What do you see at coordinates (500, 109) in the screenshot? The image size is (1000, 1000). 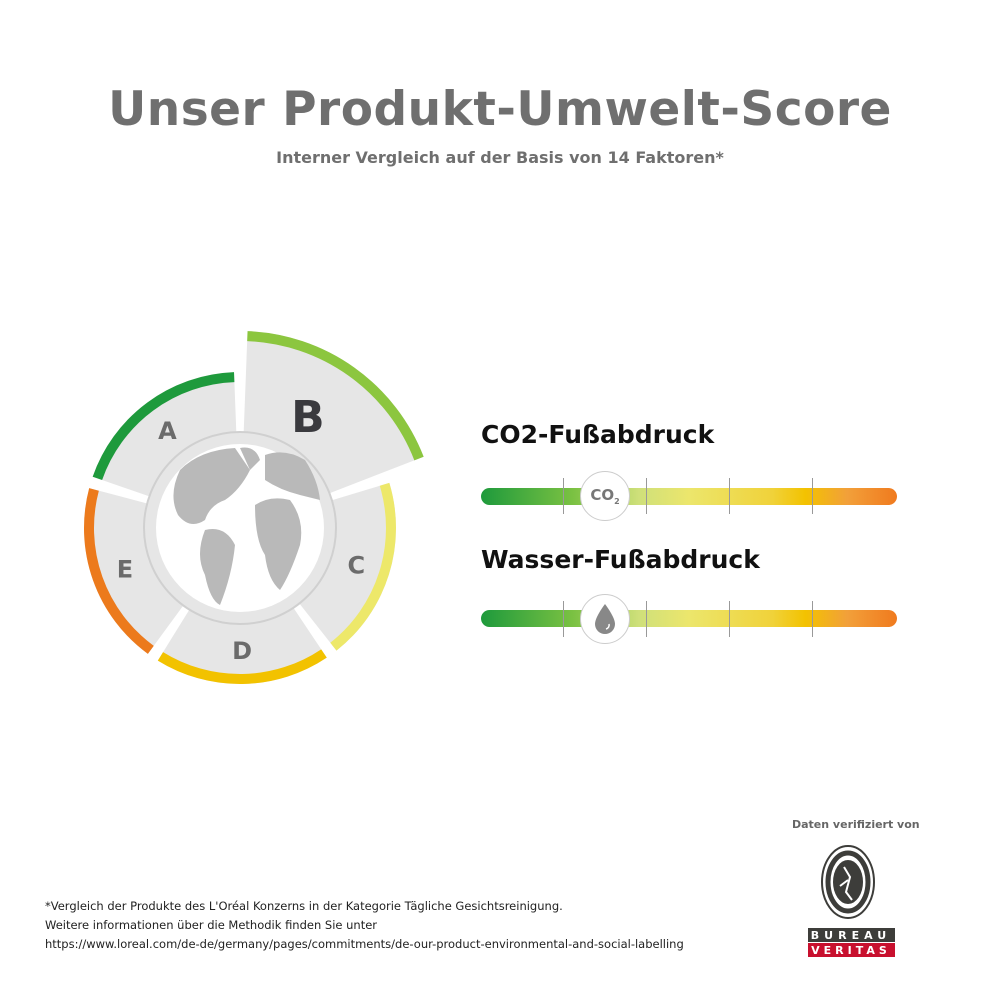 I see `page-title: Unser Produkt-Umwelt-Score` at bounding box center [500, 109].